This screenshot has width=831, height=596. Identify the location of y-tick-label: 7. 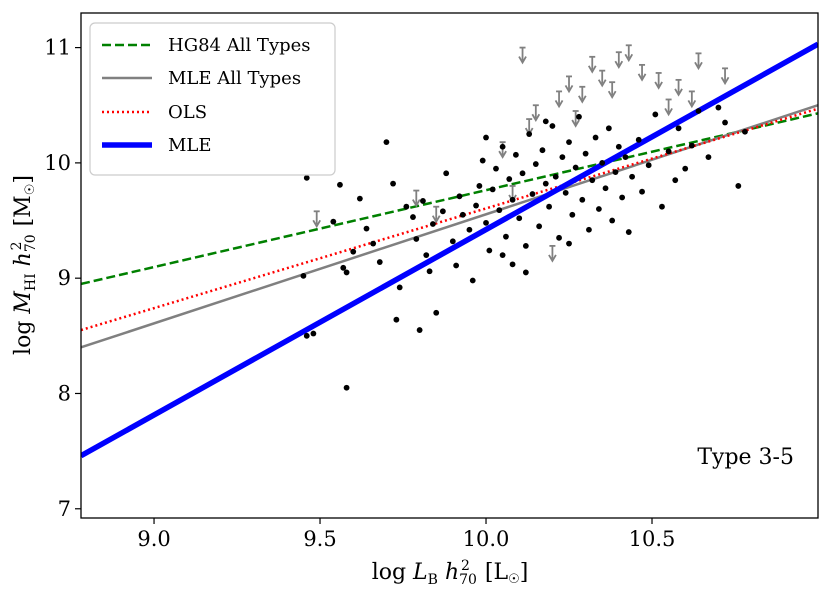
(64, 509).